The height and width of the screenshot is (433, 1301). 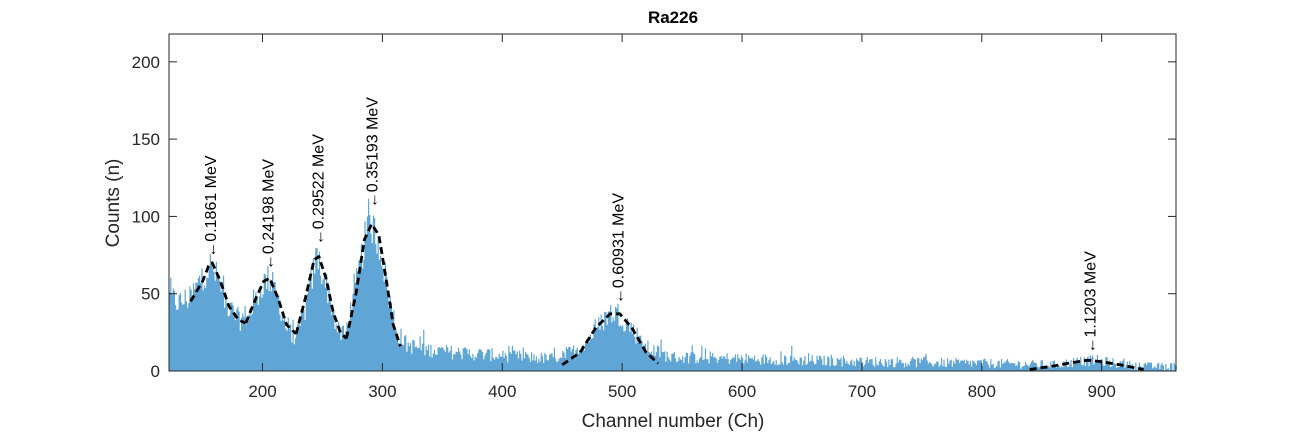 What do you see at coordinates (262, 391) in the screenshot?
I see `x-tick-label: 200` at bounding box center [262, 391].